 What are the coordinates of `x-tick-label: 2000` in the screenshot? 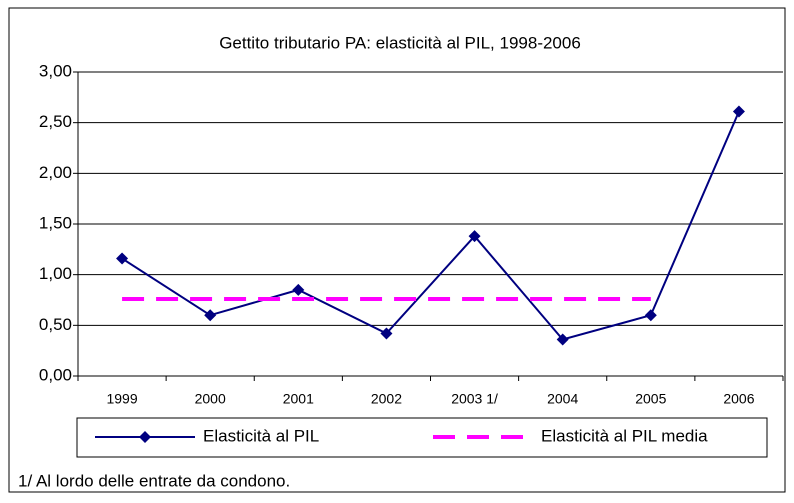 It's located at (210, 399).